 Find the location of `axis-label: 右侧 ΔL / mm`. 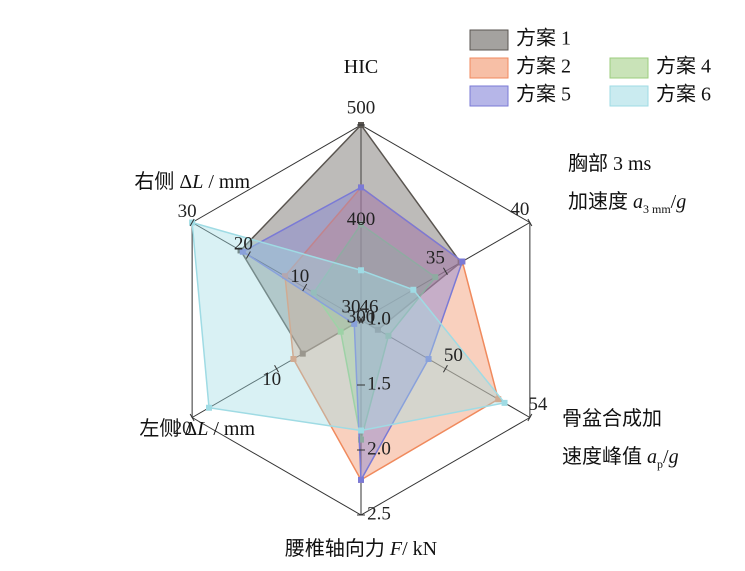

axis-label: 右侧 ΔL / mm is located at coordinates (192, 181).